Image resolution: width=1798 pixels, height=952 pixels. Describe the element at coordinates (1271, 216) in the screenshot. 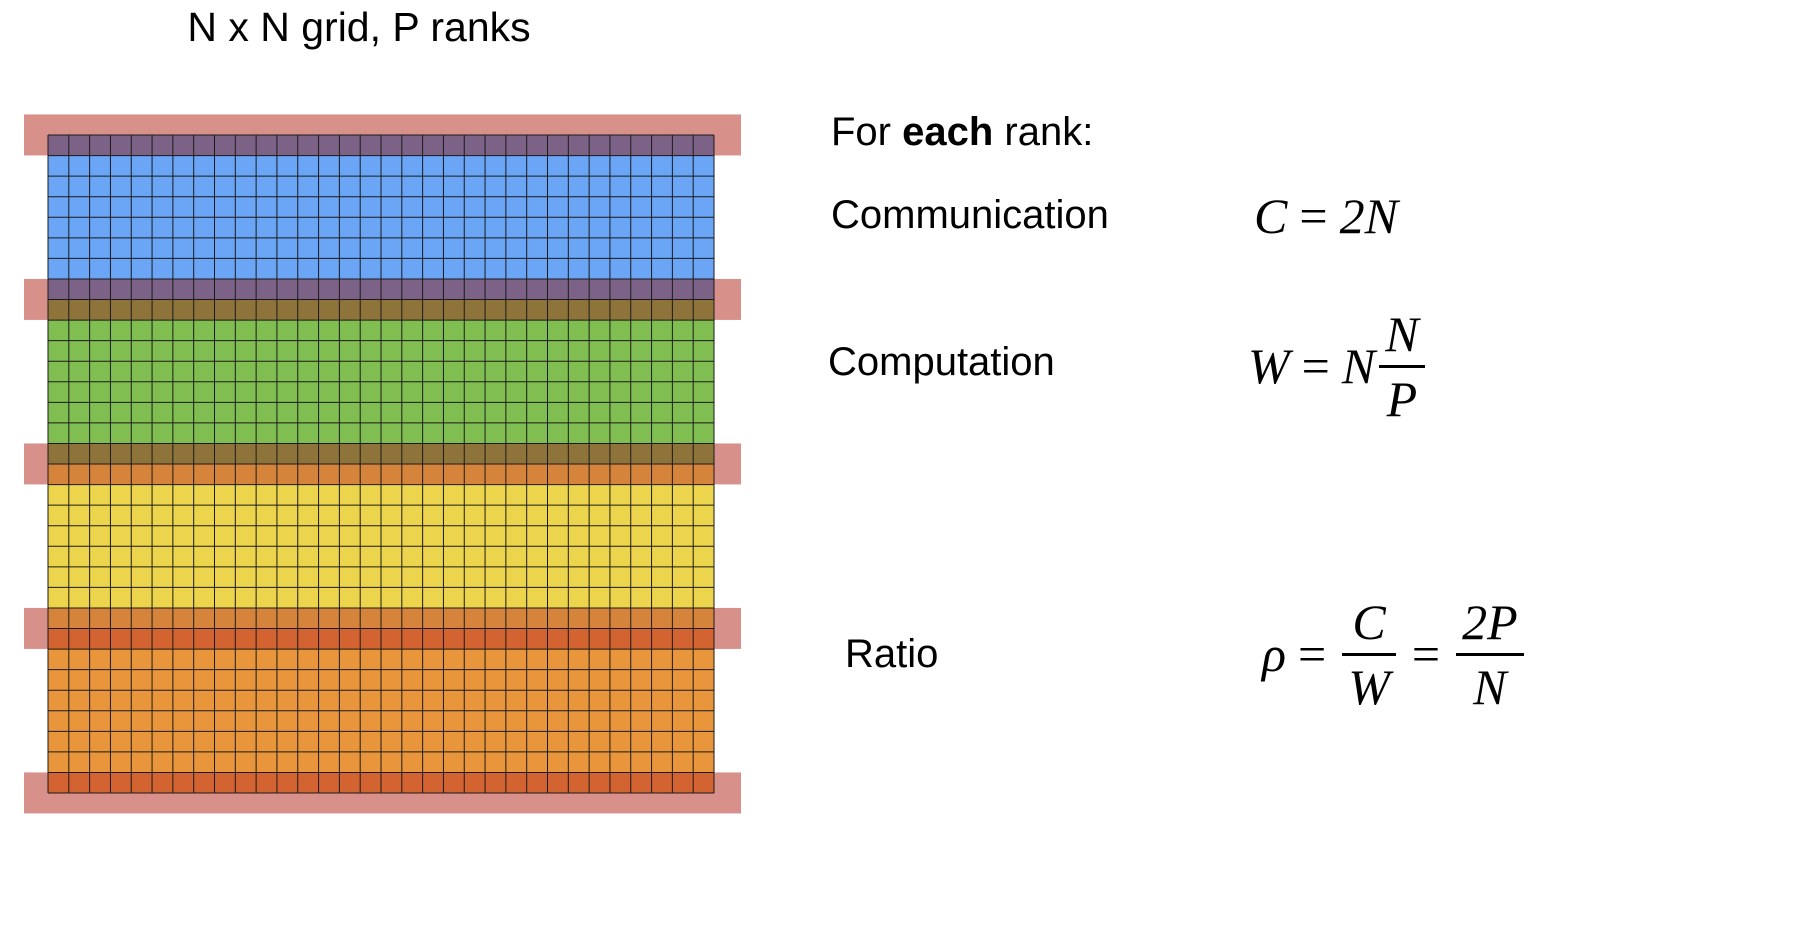

I see `comm-lhs: C` at that location.